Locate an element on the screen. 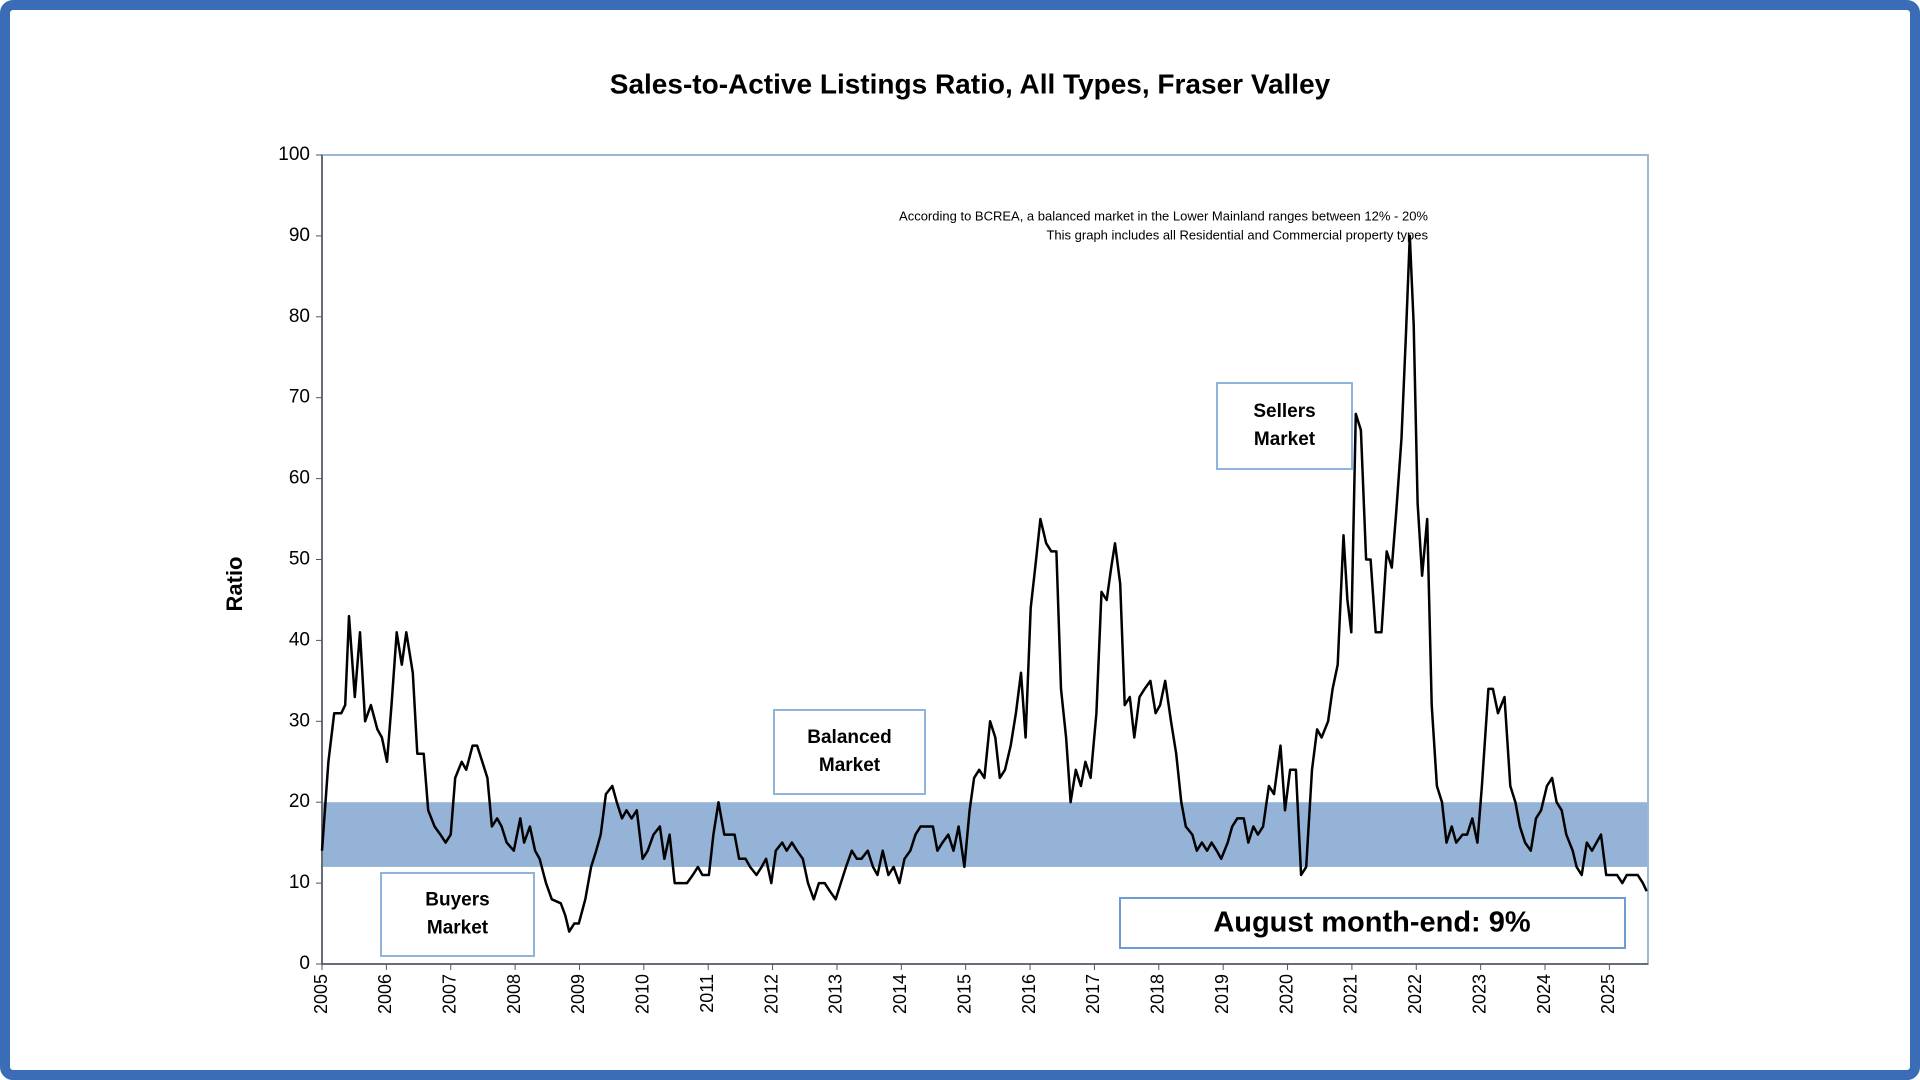 The image size is (1920, 1080). y-tick-label: 10 is located at coordinates (299, 882).